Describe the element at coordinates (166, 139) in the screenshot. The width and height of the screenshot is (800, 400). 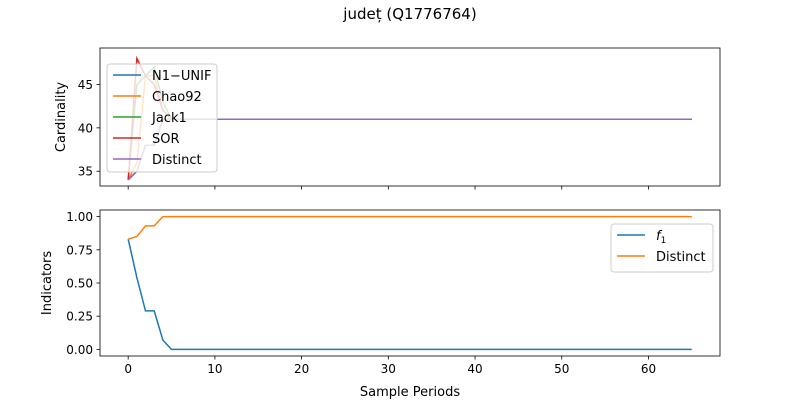
I see `legend-entry: SOR` at that location.